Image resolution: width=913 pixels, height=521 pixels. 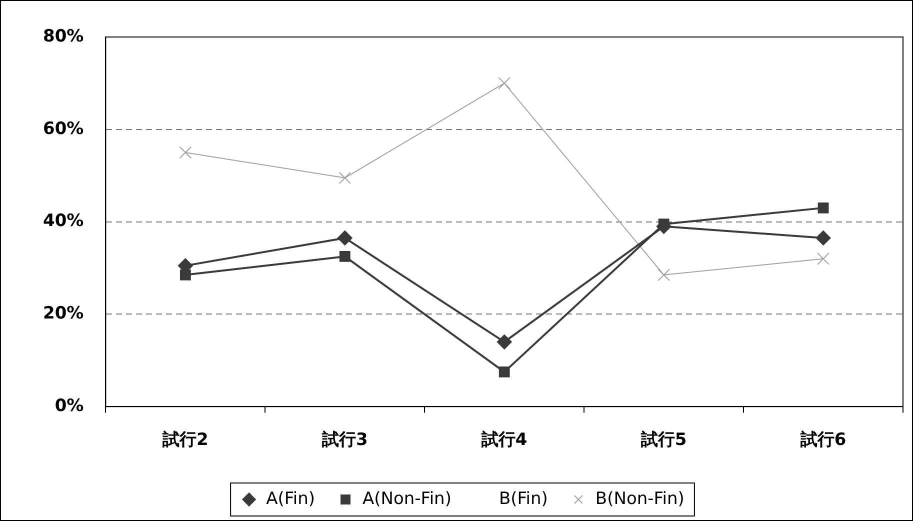 I want to click on legend-label: A(Non-Fin), so click(x=407, y=498).